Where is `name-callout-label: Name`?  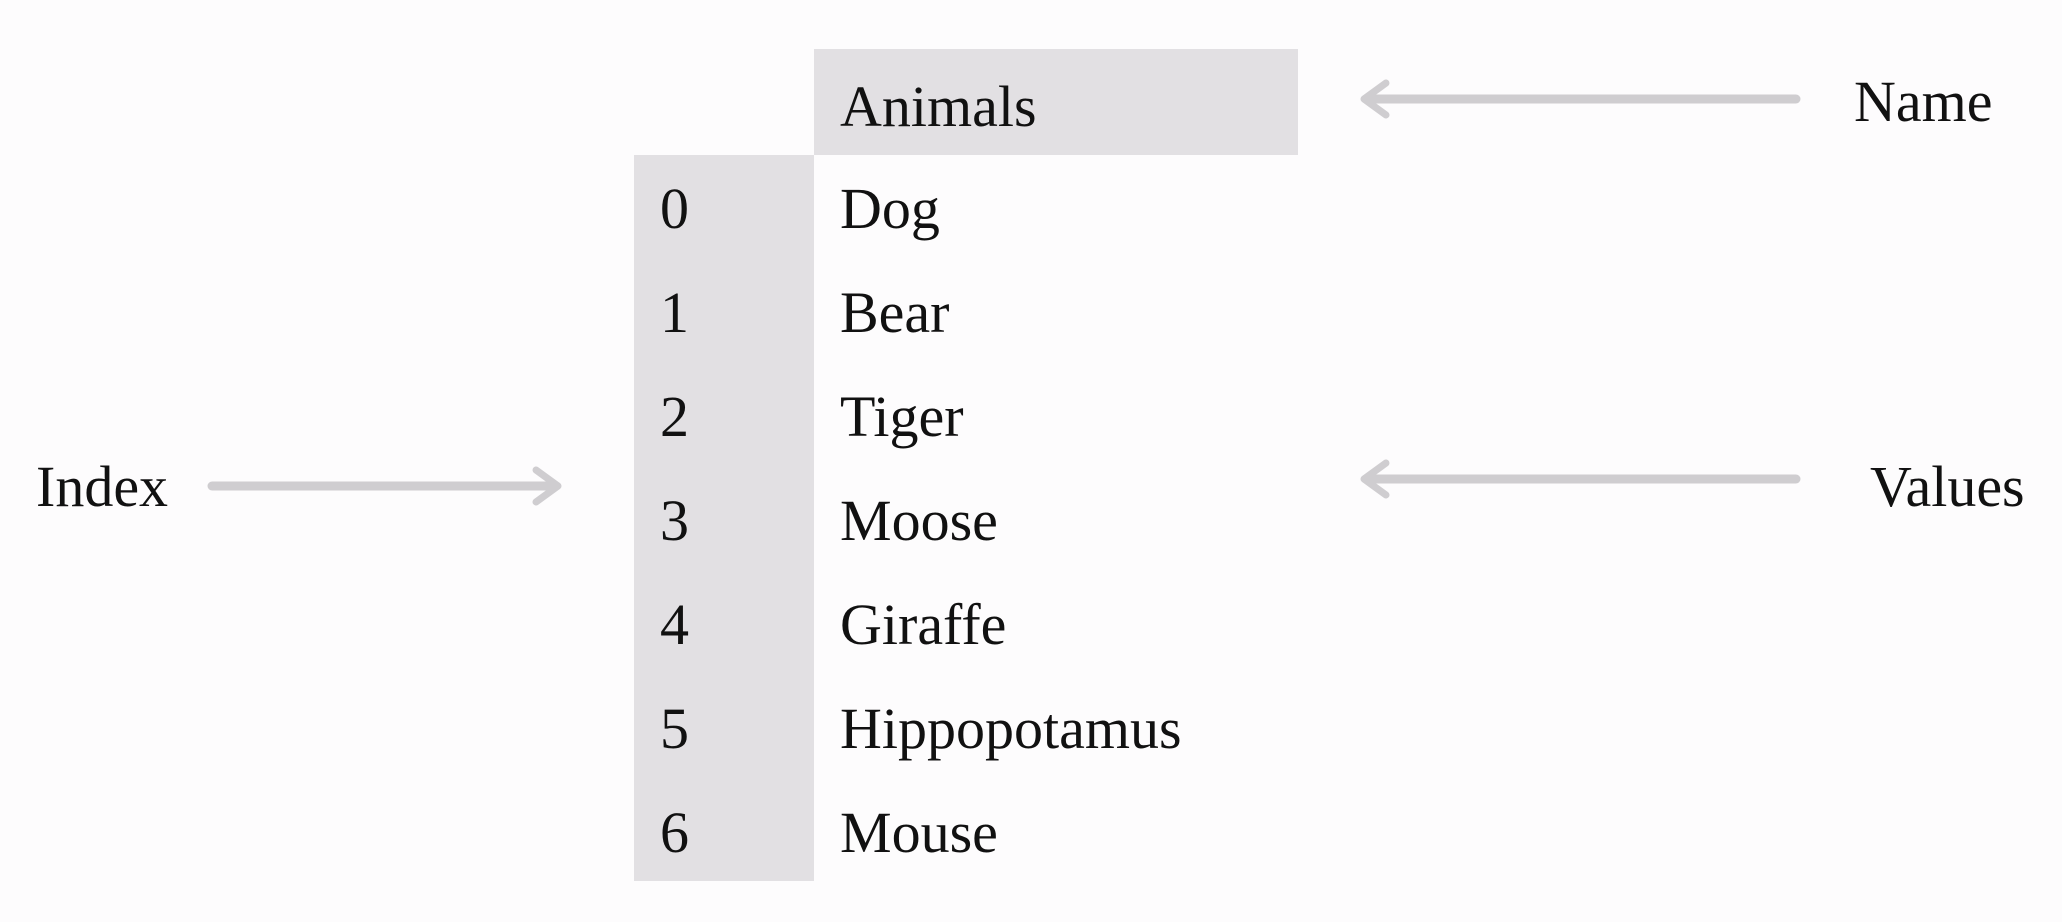 name-callout-label: Name is located at coordinates (1923, 101).